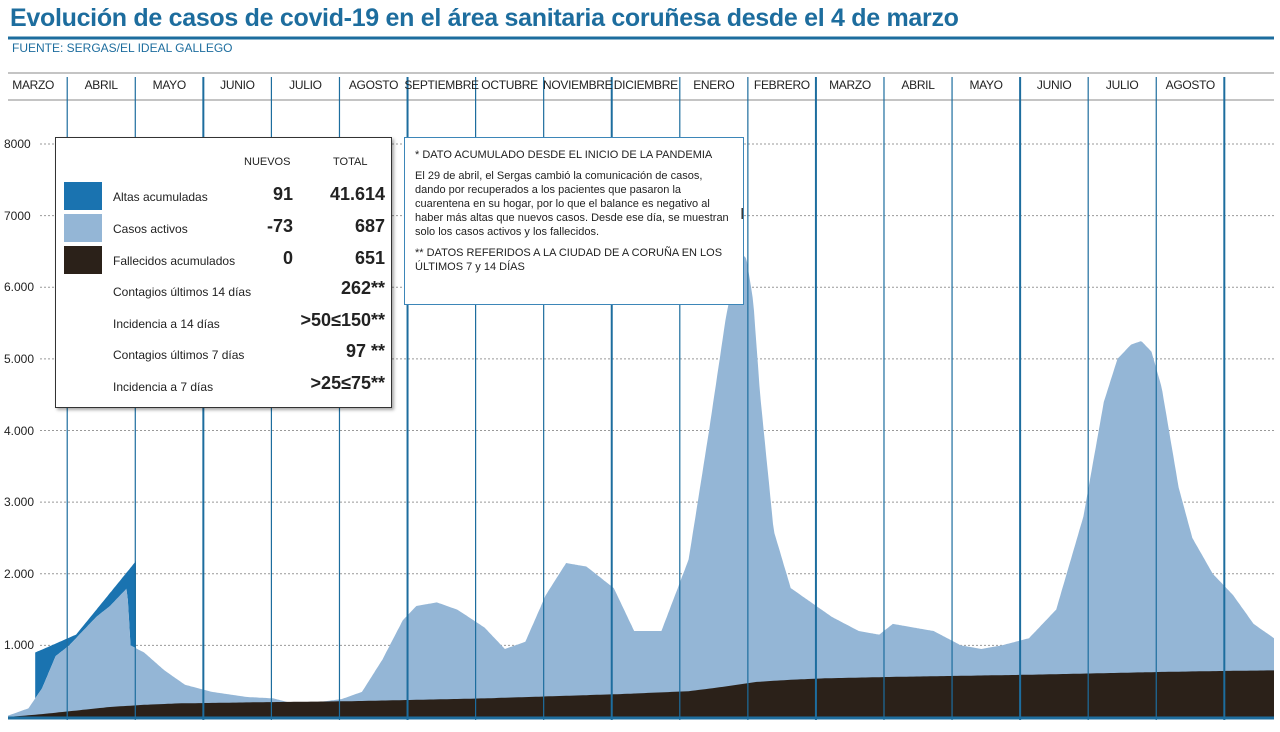  What do you see at coordinates (122, 48) in the screenshot?
I see `chart-source: FUENTE: SERGAS/EL IDEAL GALLEGO` at bounding box center [122, 48].